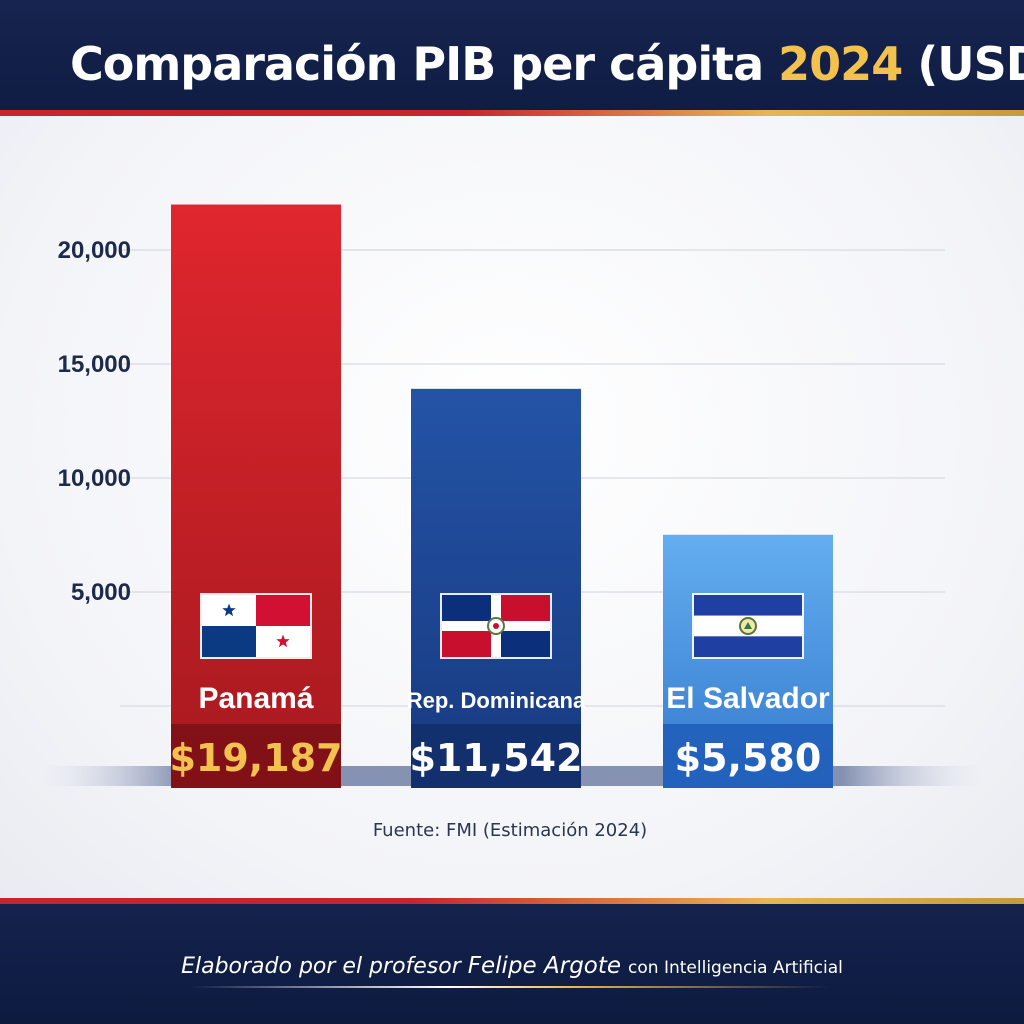 The width and height of the screenshot is (1024, 1024). I want to click on category-label: Panamá, so click(255, 698).